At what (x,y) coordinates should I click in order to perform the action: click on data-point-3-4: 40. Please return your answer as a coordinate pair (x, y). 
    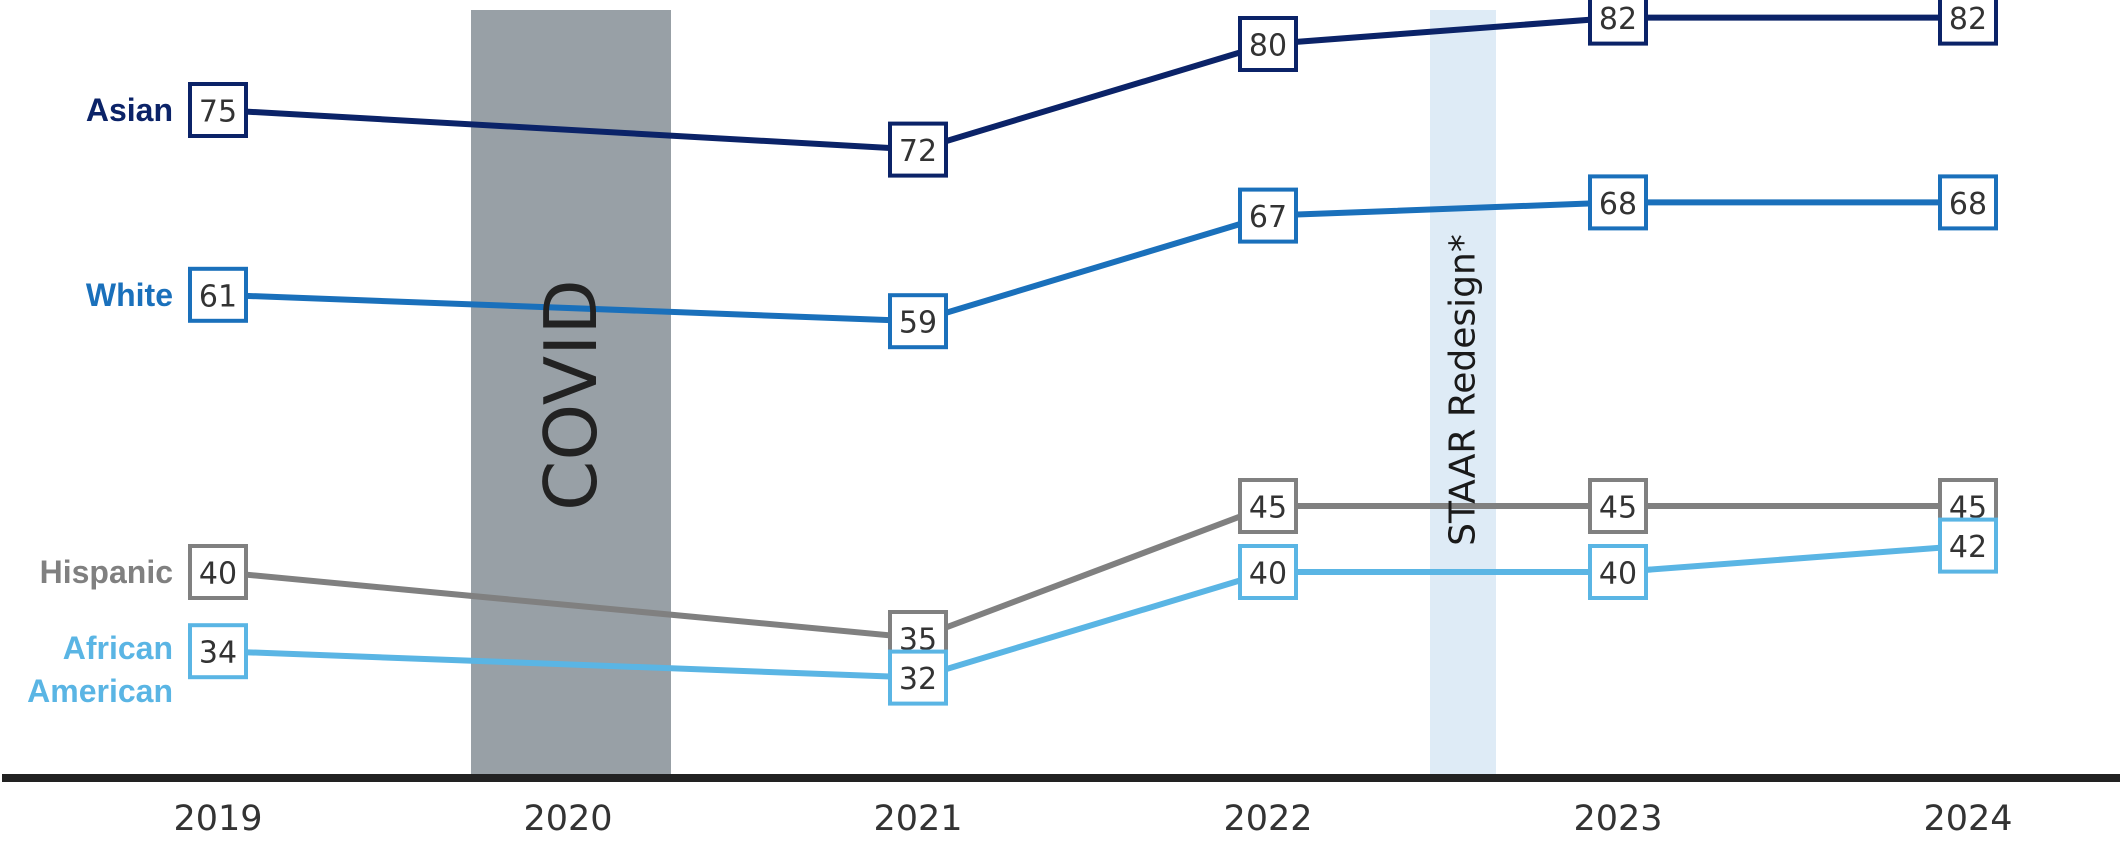
    Looking at the image, I should click on (1618, 572).